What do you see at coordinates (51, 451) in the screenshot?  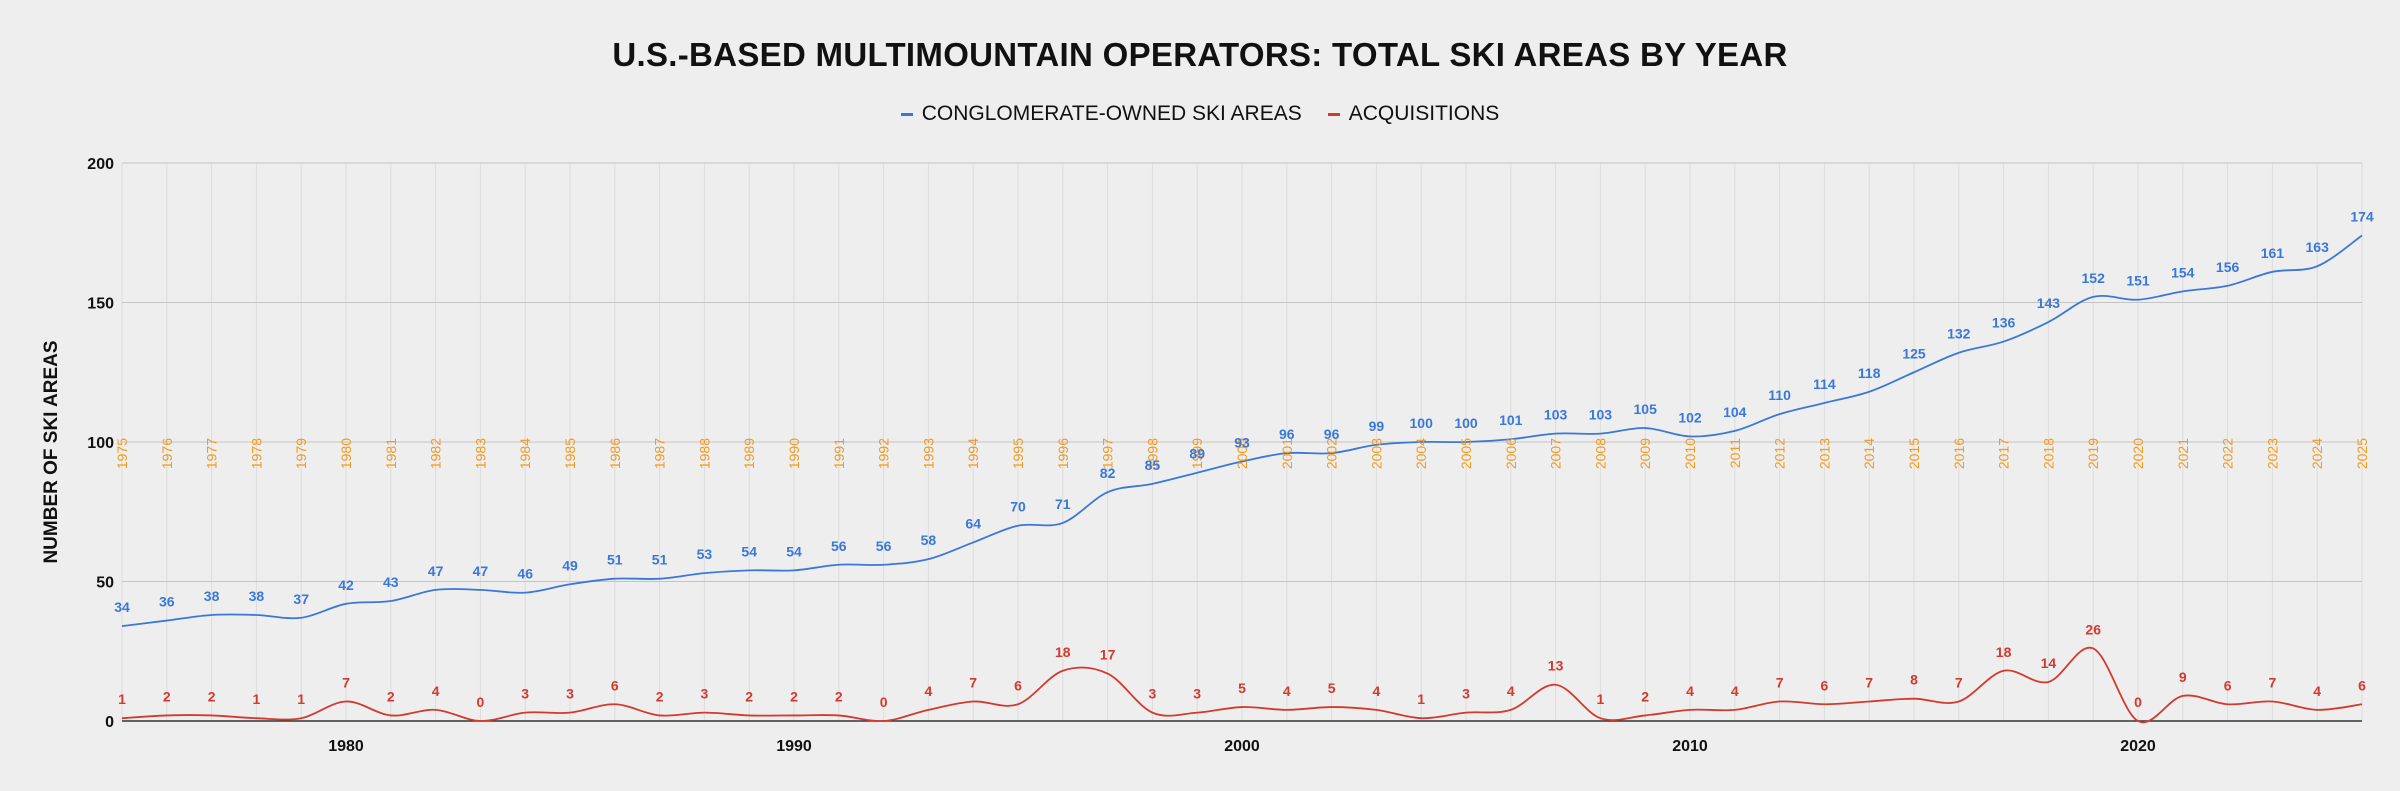 I see `y-axis-label: NUMBER OF SKI AREAS` at bounding box center [51, 451].